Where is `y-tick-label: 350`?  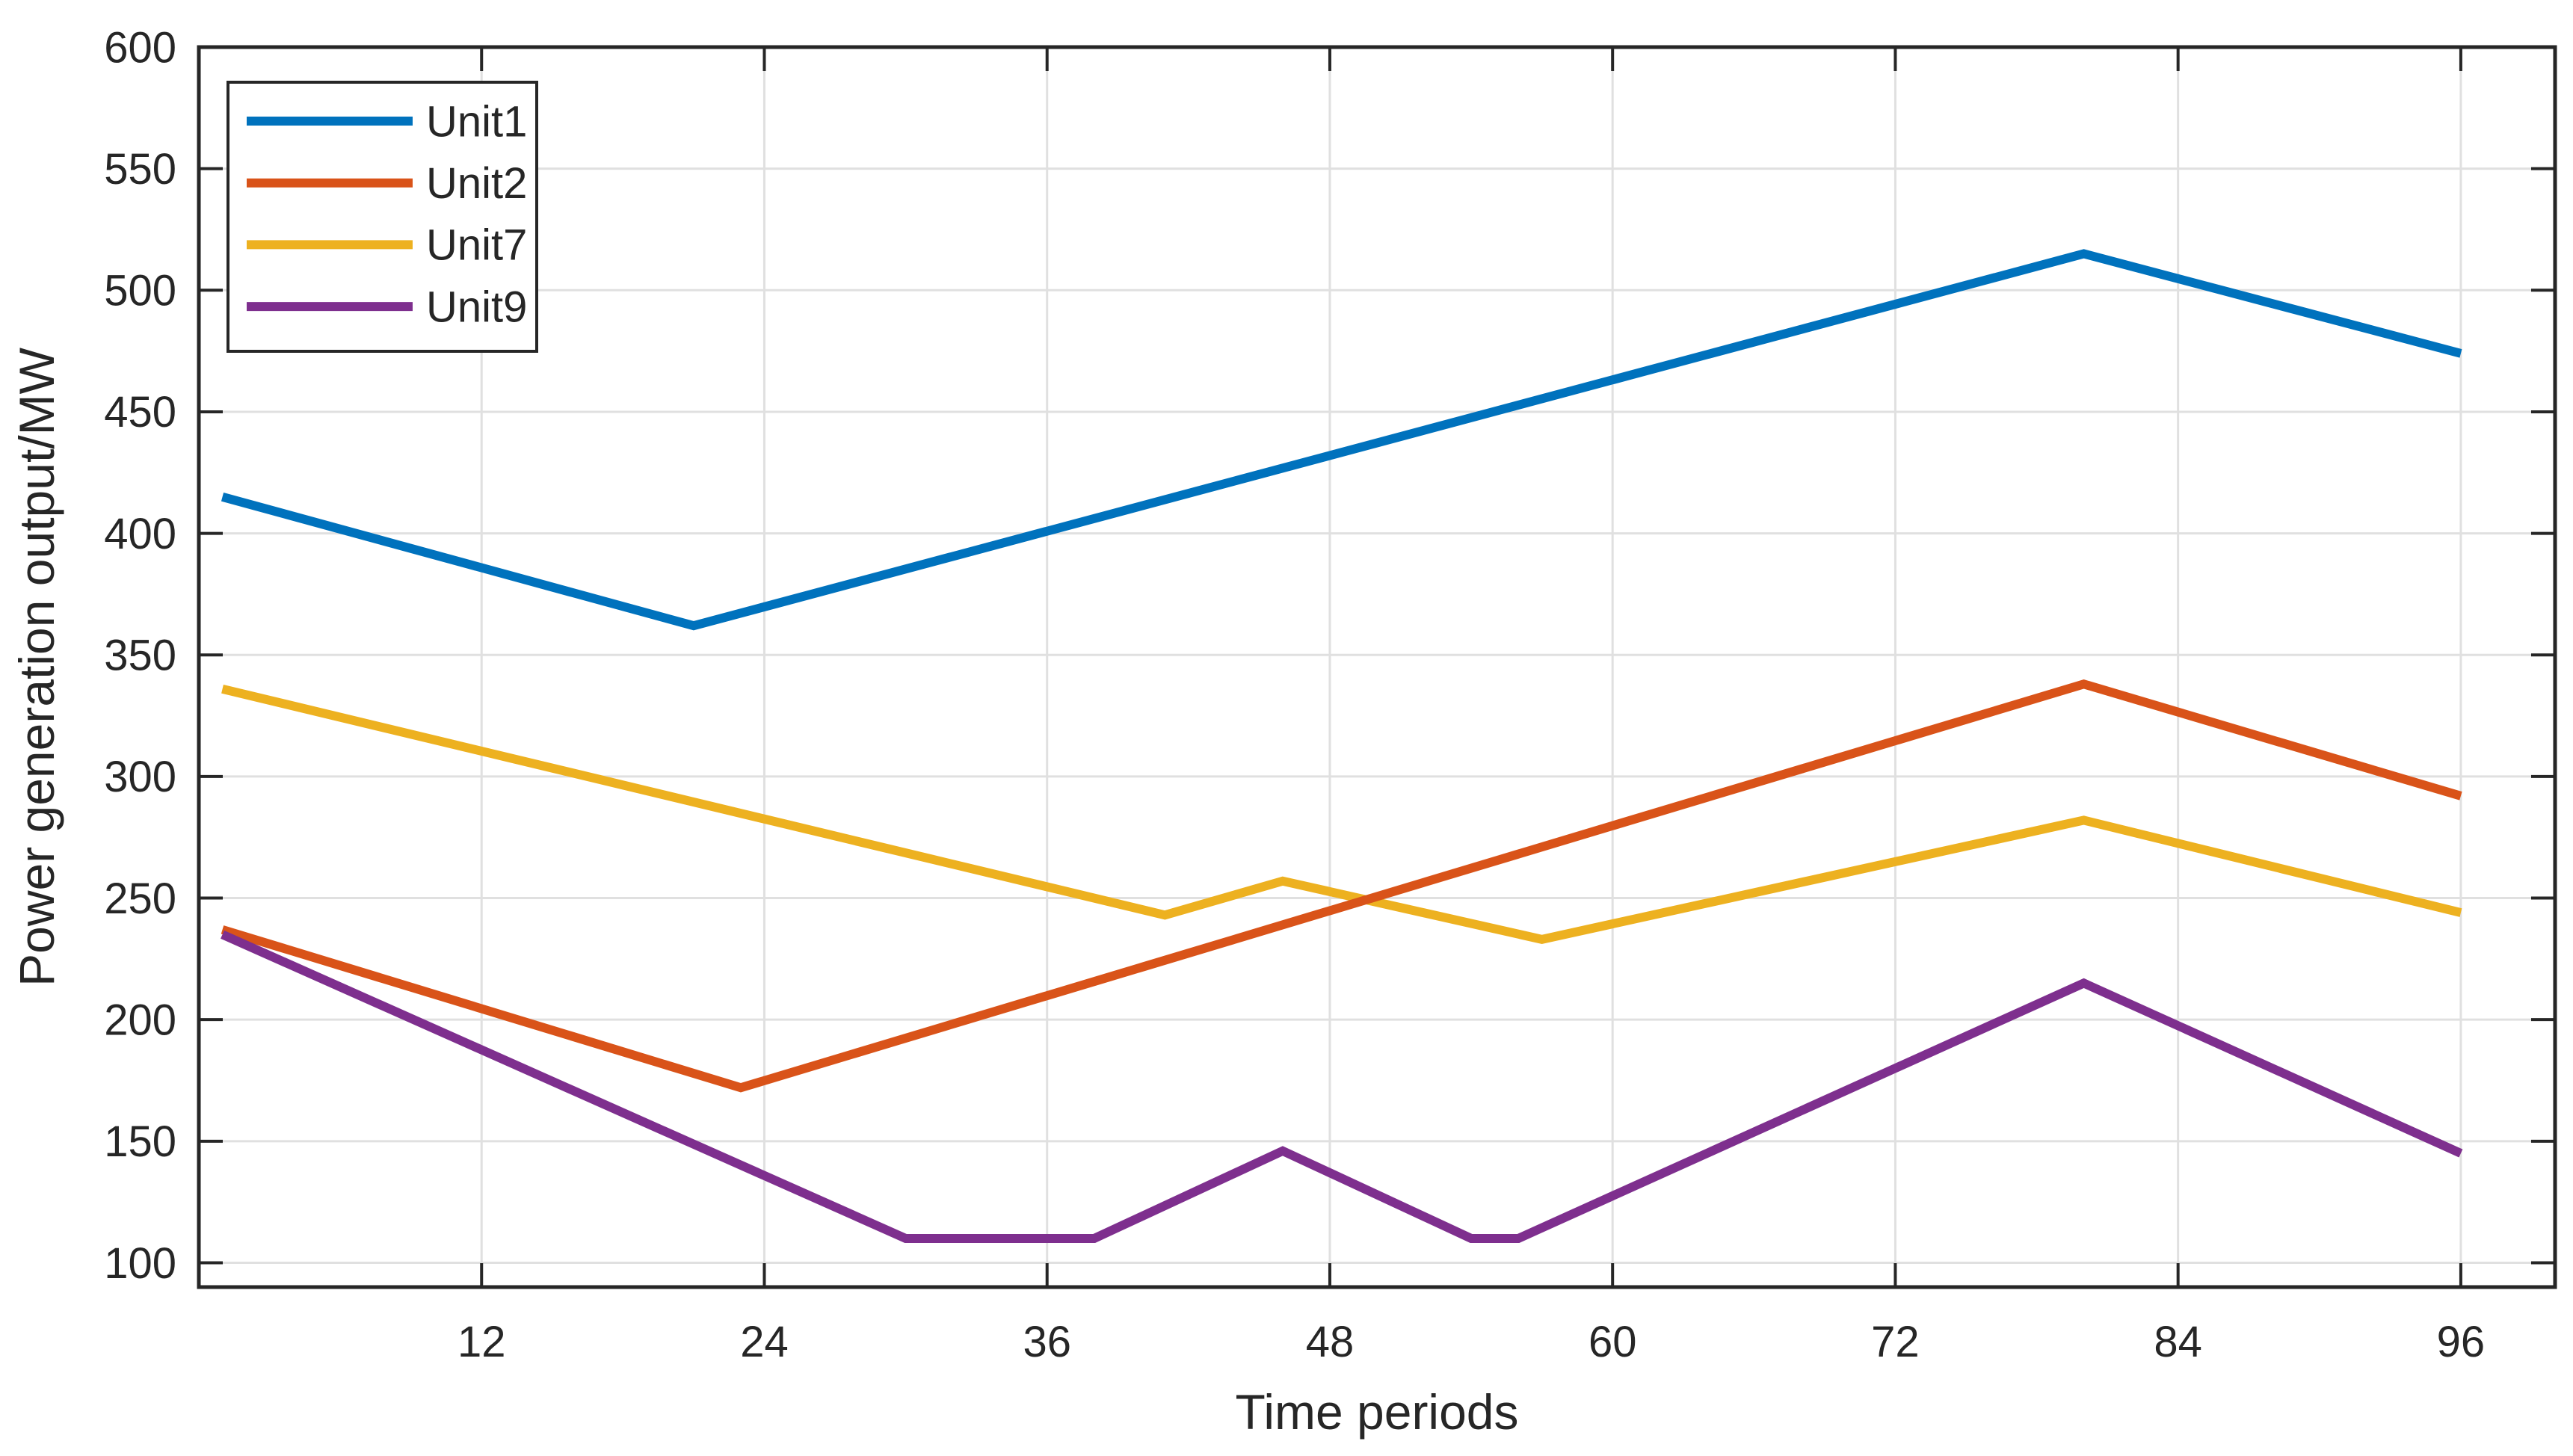 y-tick-label: 350 is located at coordinates (140, 656).